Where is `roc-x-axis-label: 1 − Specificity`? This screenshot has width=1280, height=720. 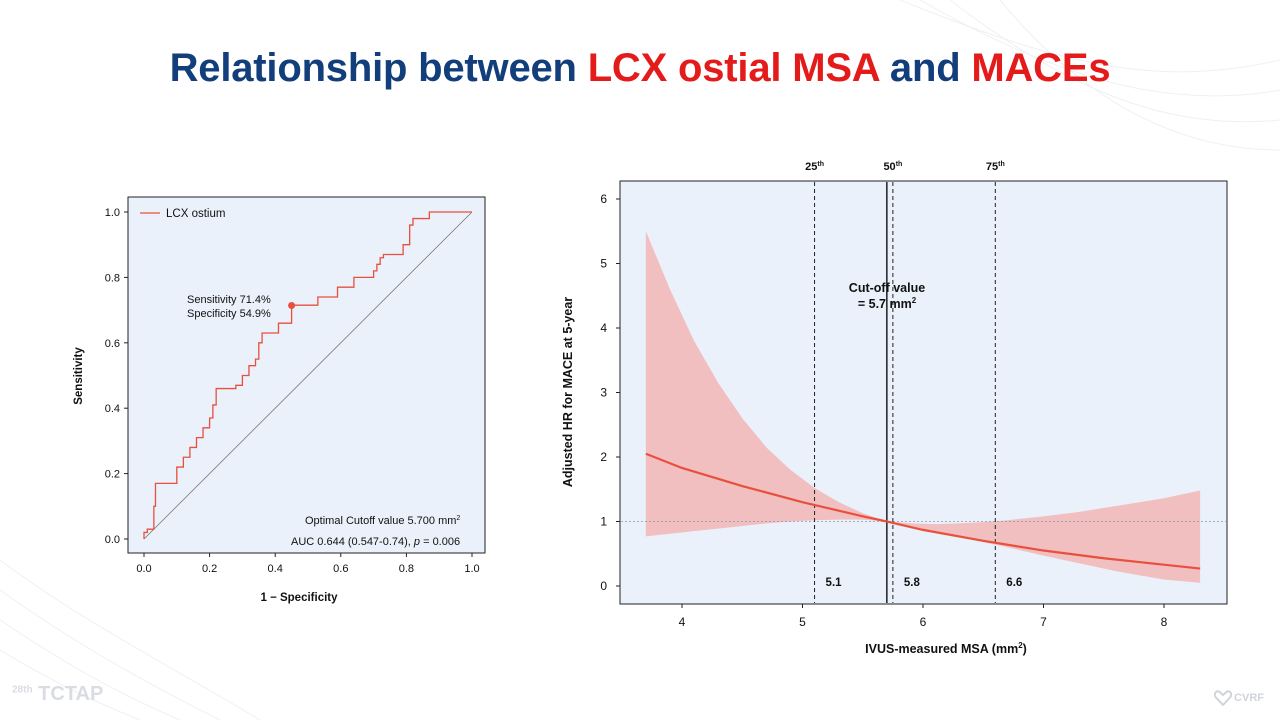
roc-x-axis-label: 1 − Specificity is located at coordinates (299, 598).